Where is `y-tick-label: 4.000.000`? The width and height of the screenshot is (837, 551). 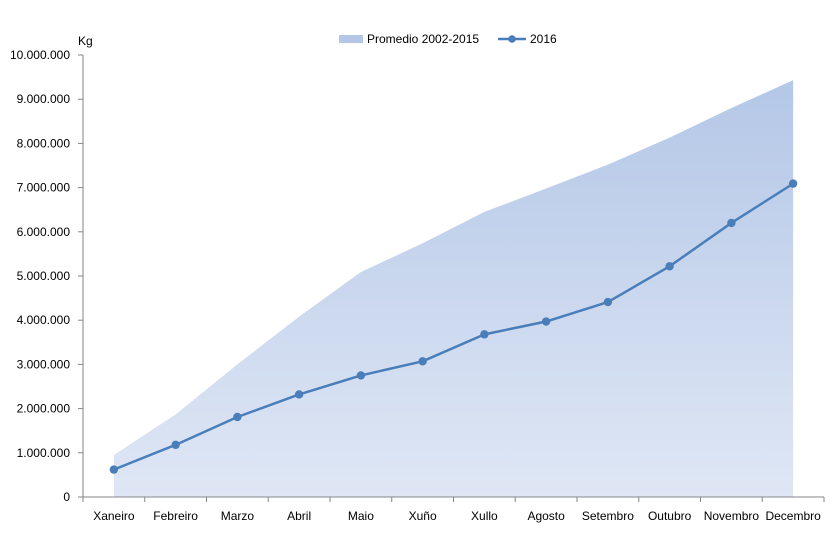
y-tick-label: 4.000.000 is located at coordinates (44, 320).